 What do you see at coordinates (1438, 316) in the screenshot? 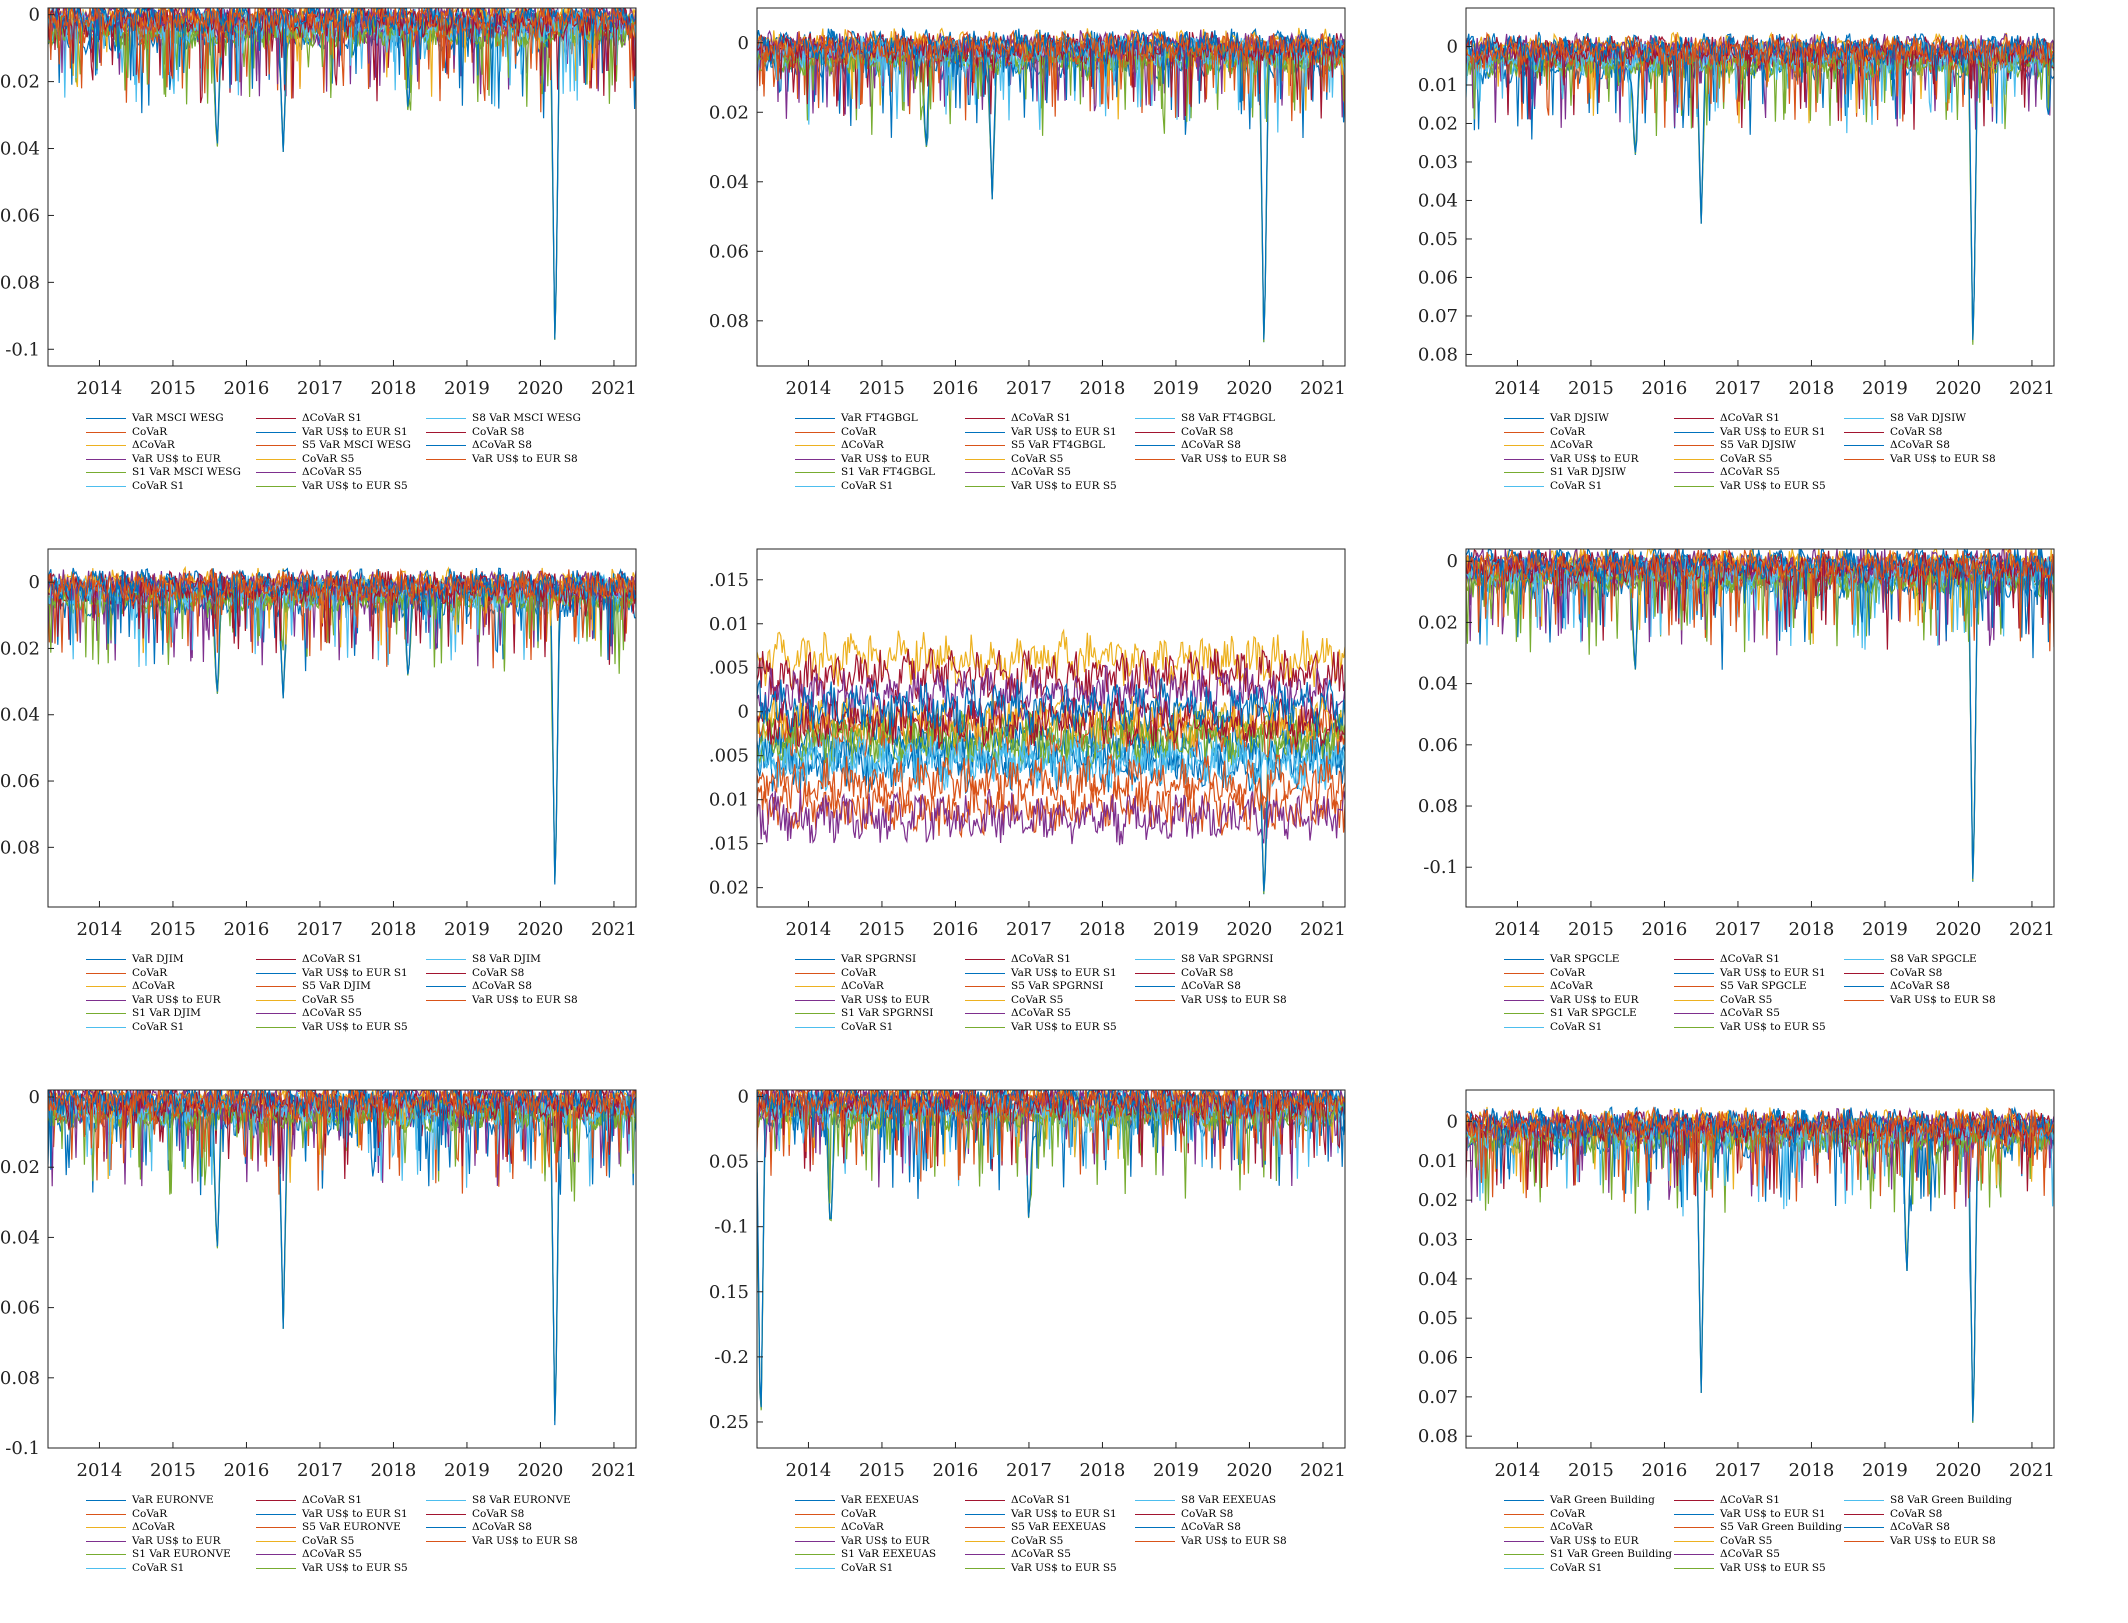
I see `y-tick-label: -0.07` at bounding box center [1438, 316].